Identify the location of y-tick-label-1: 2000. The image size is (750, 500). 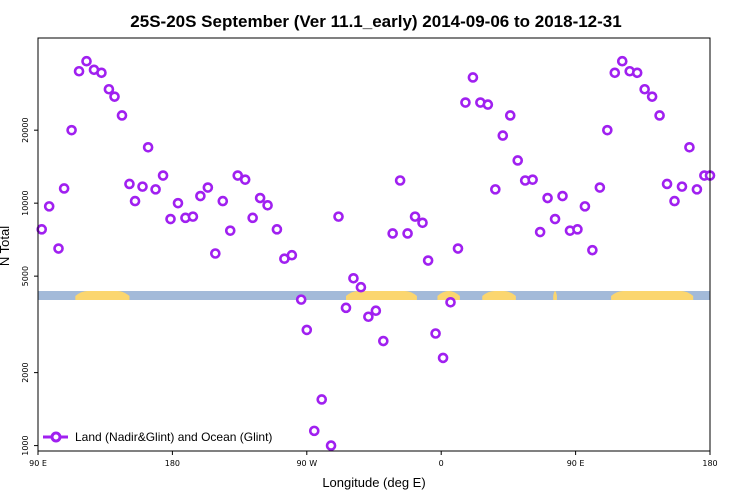
(25, 372).